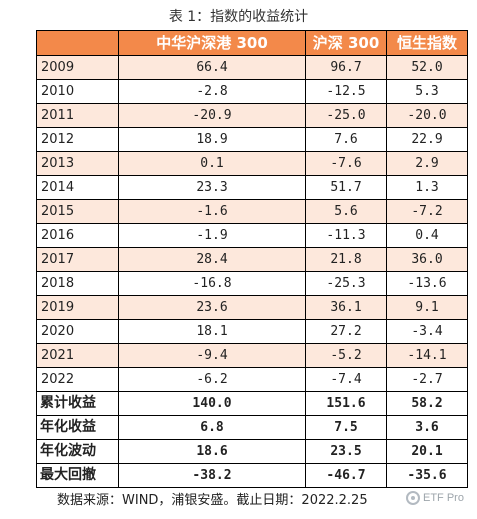  Describe the element at coordinates (77, 211) in the screenshot. I see `row-label-year: 2015` at that location.